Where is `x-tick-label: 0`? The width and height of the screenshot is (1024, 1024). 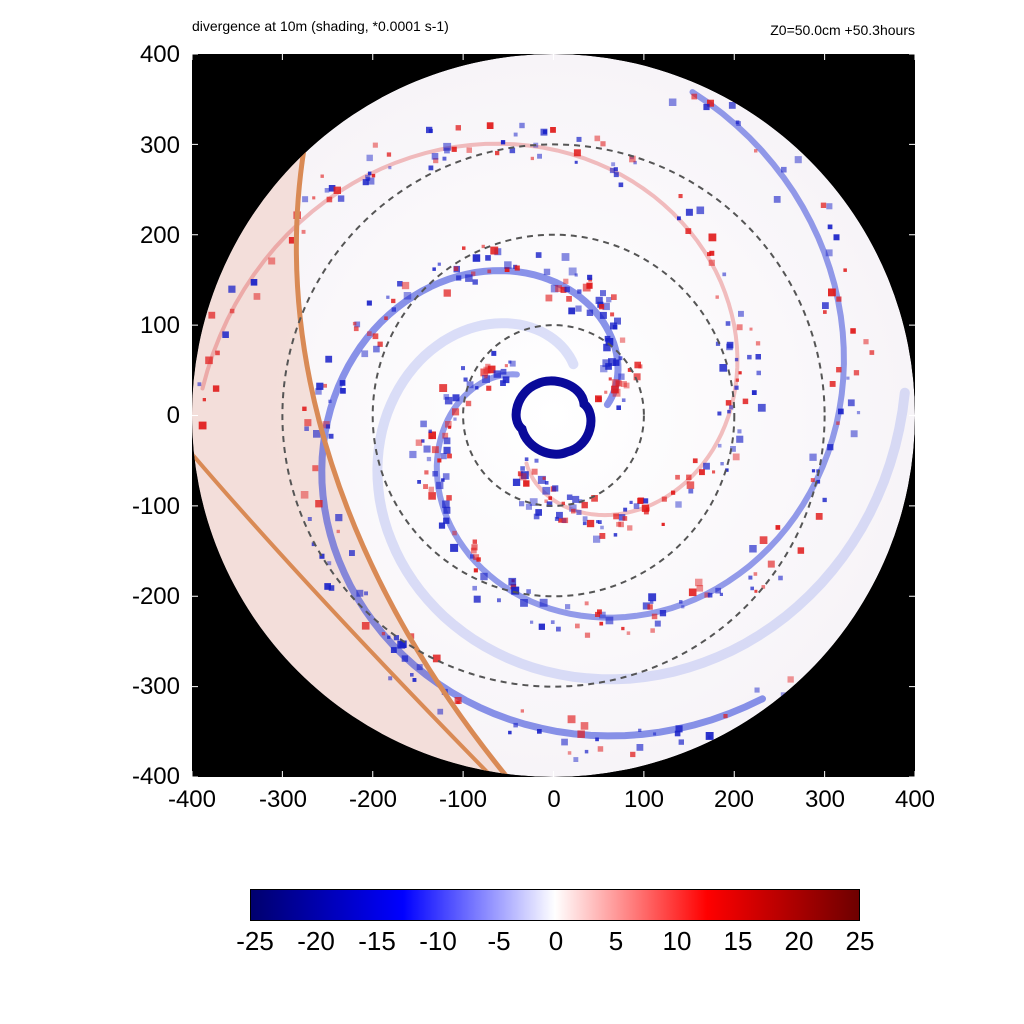 x-tick-label: 0 is located at coordinates (554, 799).